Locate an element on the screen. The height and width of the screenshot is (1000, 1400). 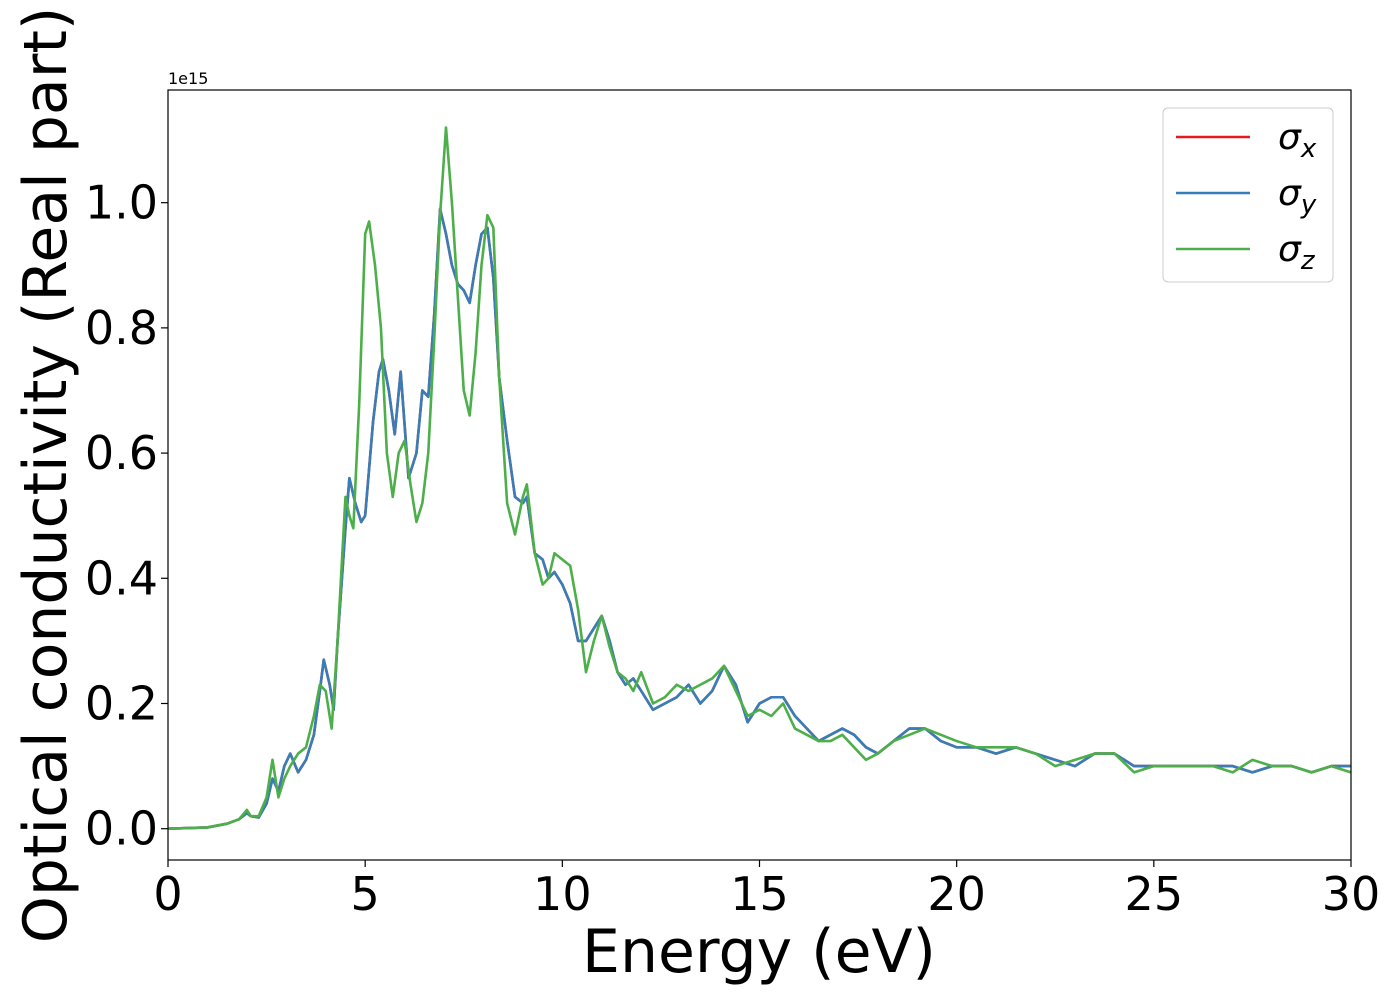
y-axis: 0.0 0.2 0.4 0.6 0.8 1.0 is located at coordinates (126, 516).